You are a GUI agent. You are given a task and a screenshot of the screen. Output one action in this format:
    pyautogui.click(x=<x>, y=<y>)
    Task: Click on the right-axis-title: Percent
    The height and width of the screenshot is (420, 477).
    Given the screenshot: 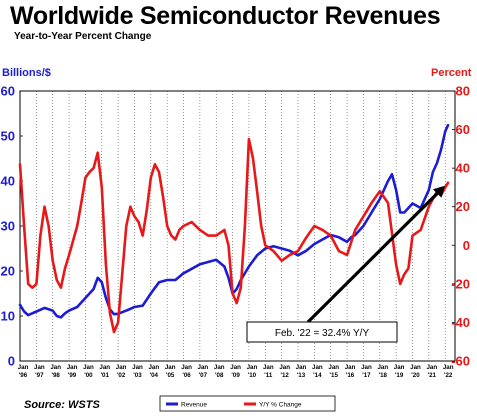 What is the action you would take?
    pyautogui.click(x=451, y=73)
    